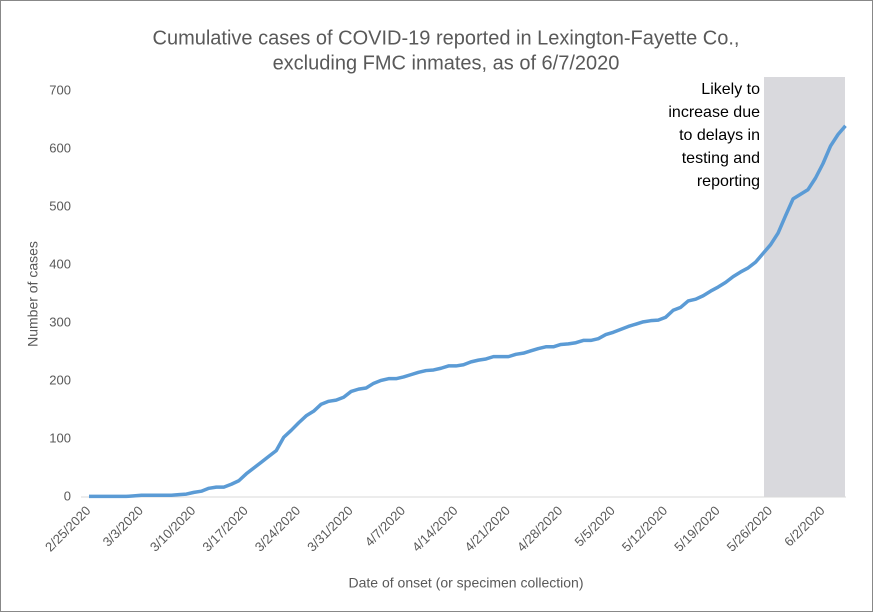 Image resolution: width=873 pixels, height=612 pixels. Describe the element at coordinates (225, 529) in the screenshot. I see `x-tick-label: 3/17/2020` at that location.